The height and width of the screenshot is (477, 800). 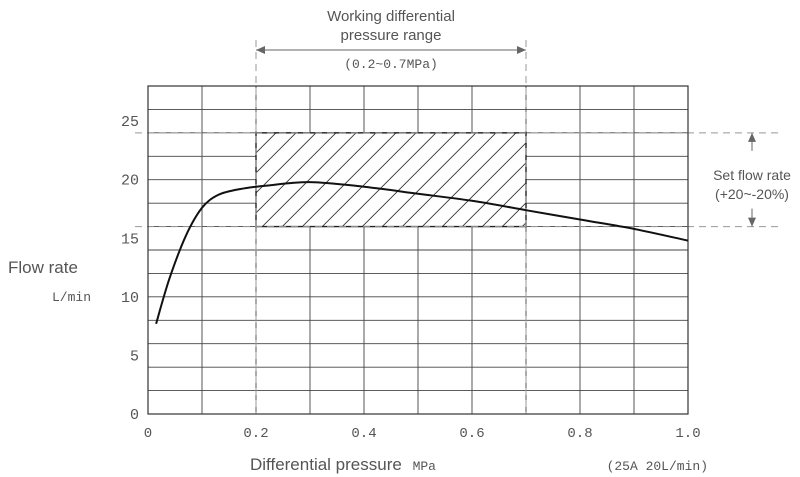 I want to click on flow-range-arrow-bottom, so click(x=752, y=222).